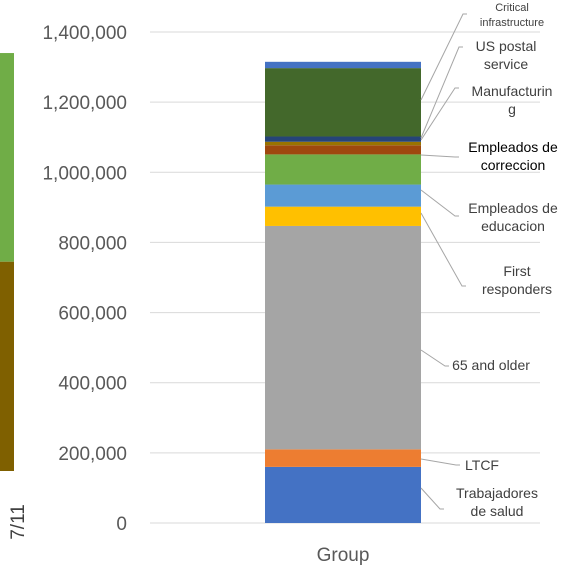  Describe the element at coordinates (491, 365) in the screenshot. I see `data-label: 65 and older` at that location.